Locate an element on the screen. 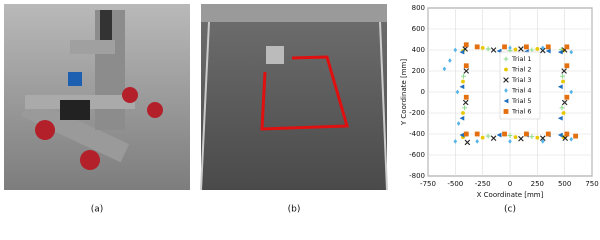 The height and width of the screenshot is (240, 600). panel-label: (c) is located at coordinates (510, 210).